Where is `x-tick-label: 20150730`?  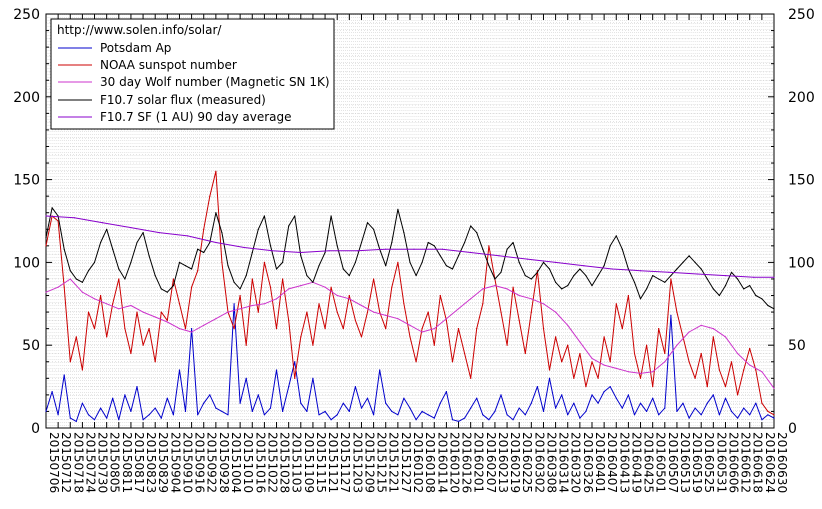 x-tick-label: 20150730 is located at coordinates (103, 462).